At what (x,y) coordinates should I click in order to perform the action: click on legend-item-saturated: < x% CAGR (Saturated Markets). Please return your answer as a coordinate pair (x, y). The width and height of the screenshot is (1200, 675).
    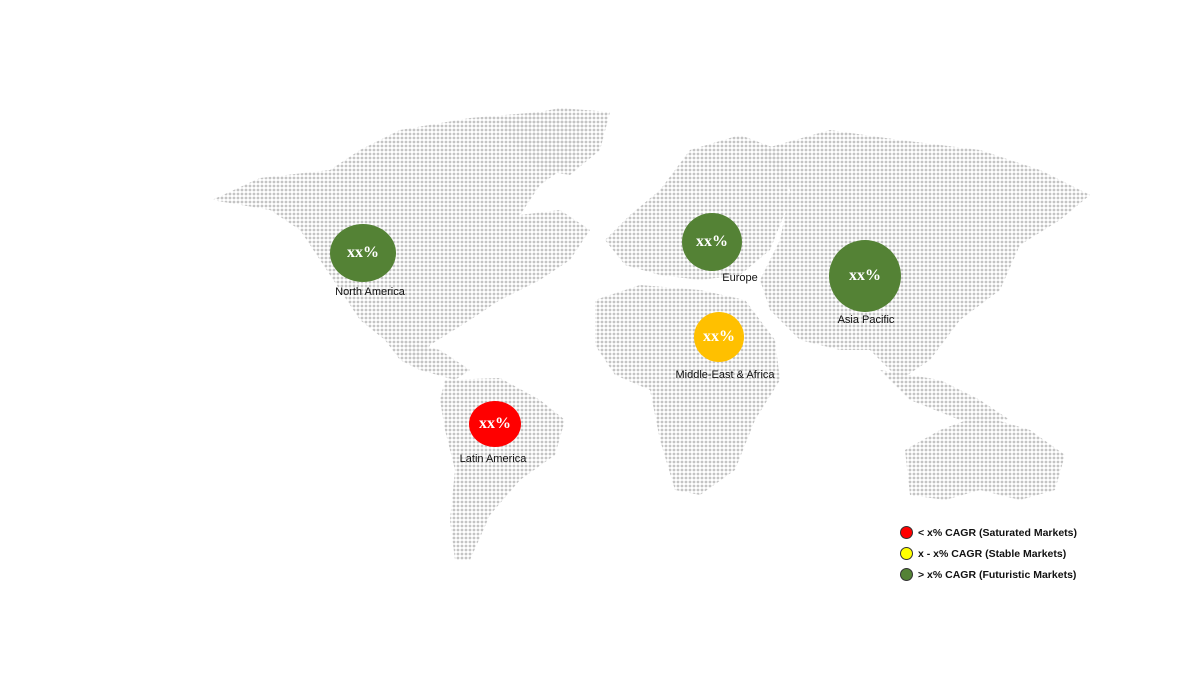
    Looking at the image, I should click on (988, 532).